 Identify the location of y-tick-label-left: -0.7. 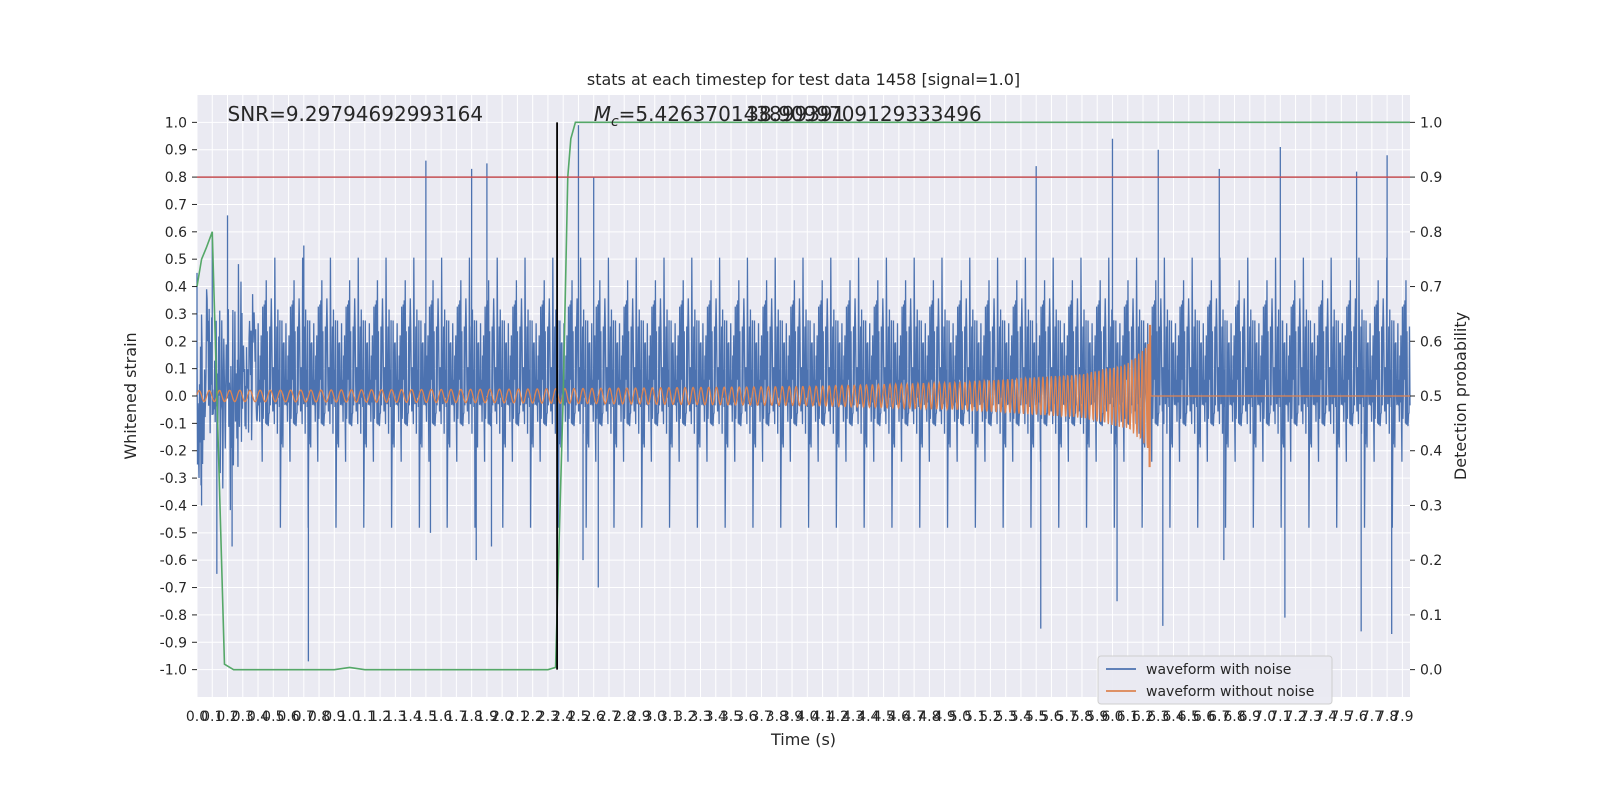
(173, 589).